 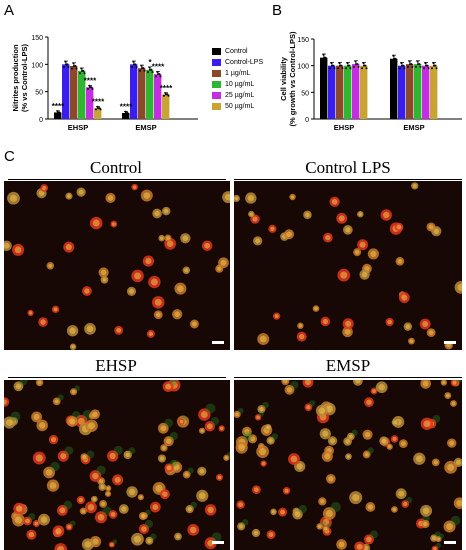 I want to click on legend-label: 25 µg/mL, so click(x=240, y=95).